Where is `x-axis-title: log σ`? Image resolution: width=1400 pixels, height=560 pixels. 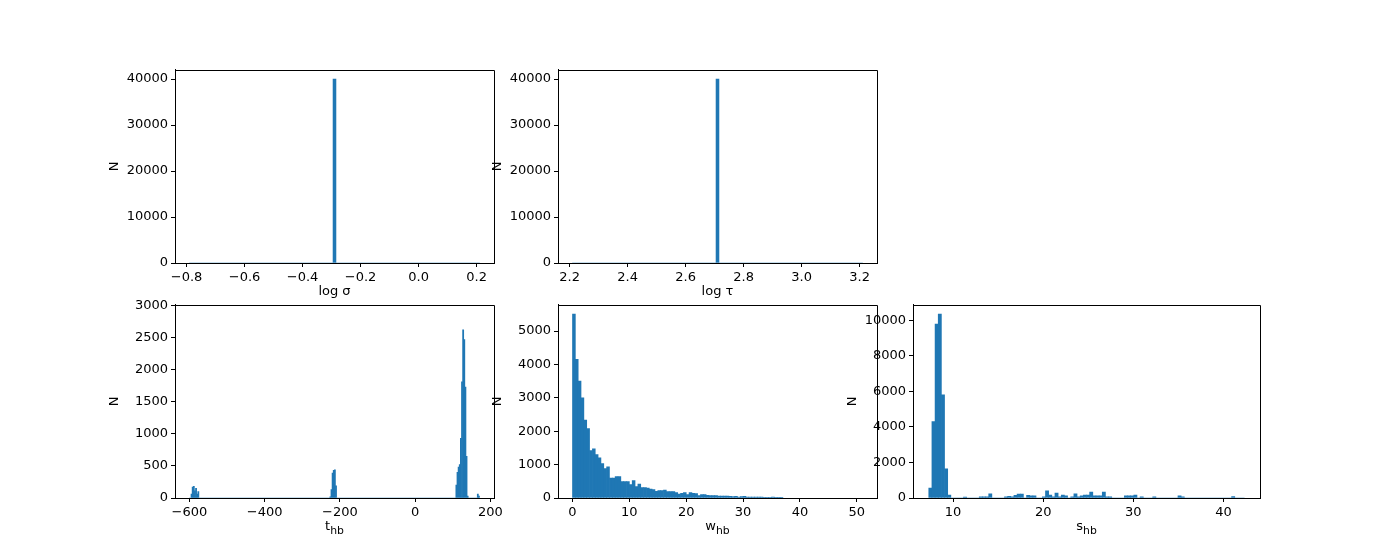
x-axis-title: log σ is located at coordinates (334, 290).